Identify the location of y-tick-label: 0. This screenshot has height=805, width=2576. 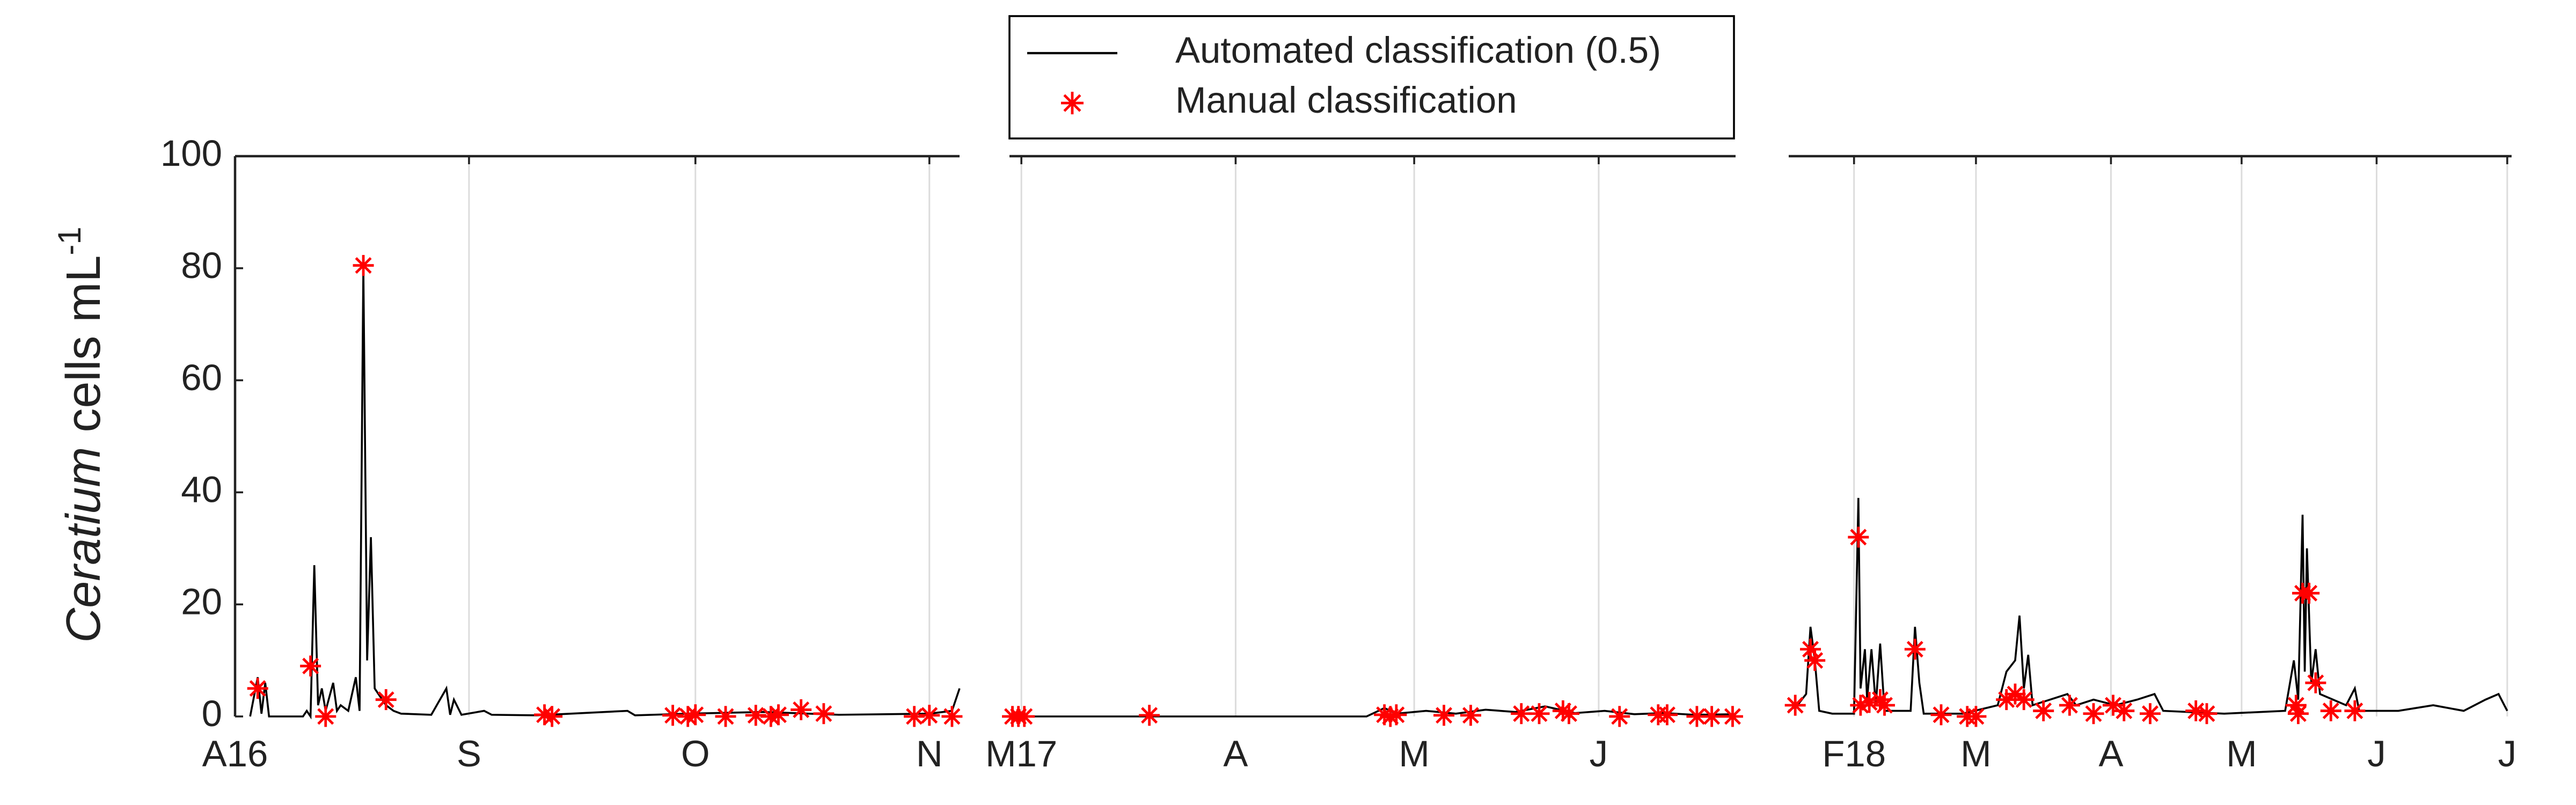
(212, 713).